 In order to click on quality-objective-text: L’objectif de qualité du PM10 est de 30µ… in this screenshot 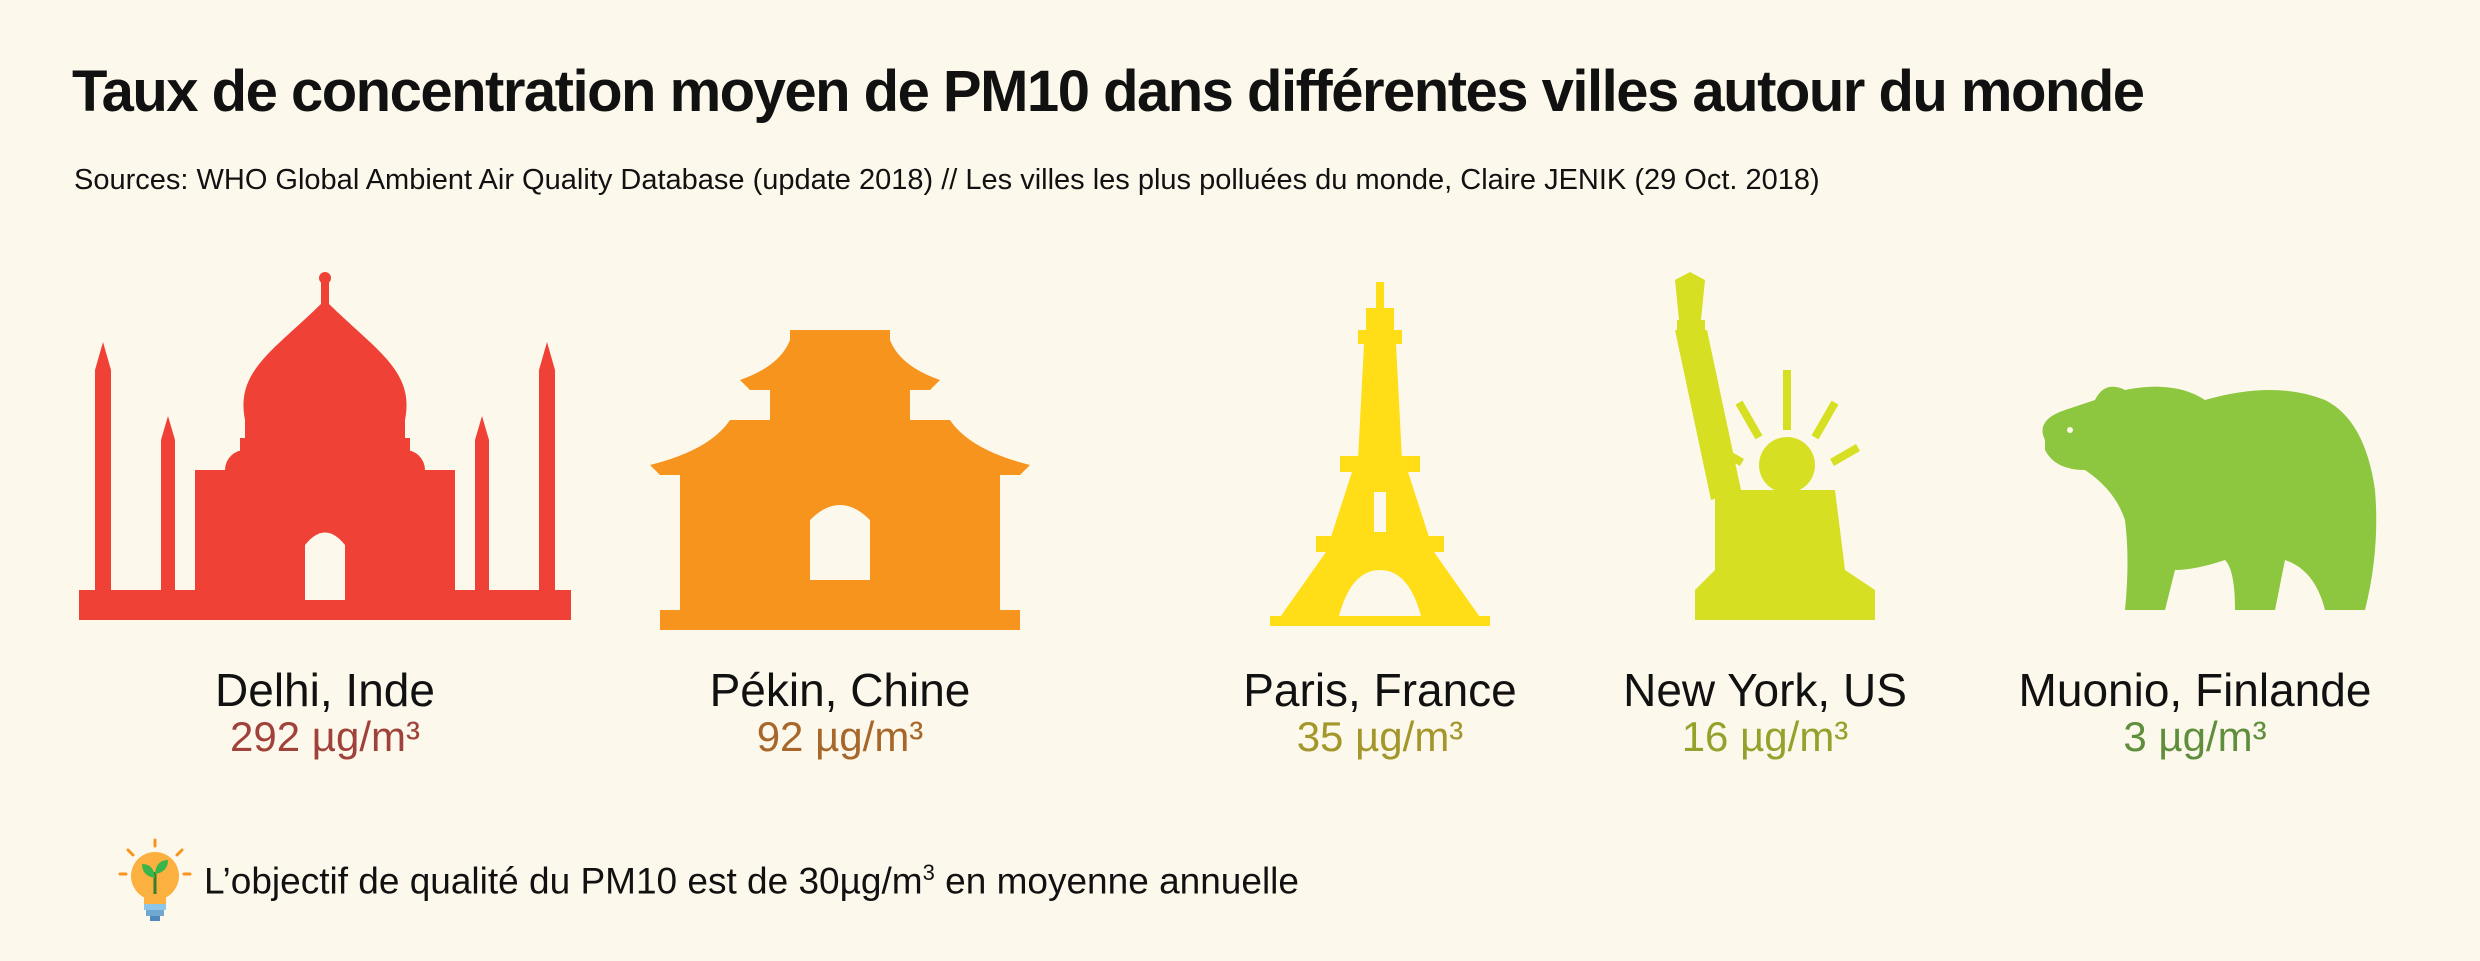, I will do `click(751, 880)`.